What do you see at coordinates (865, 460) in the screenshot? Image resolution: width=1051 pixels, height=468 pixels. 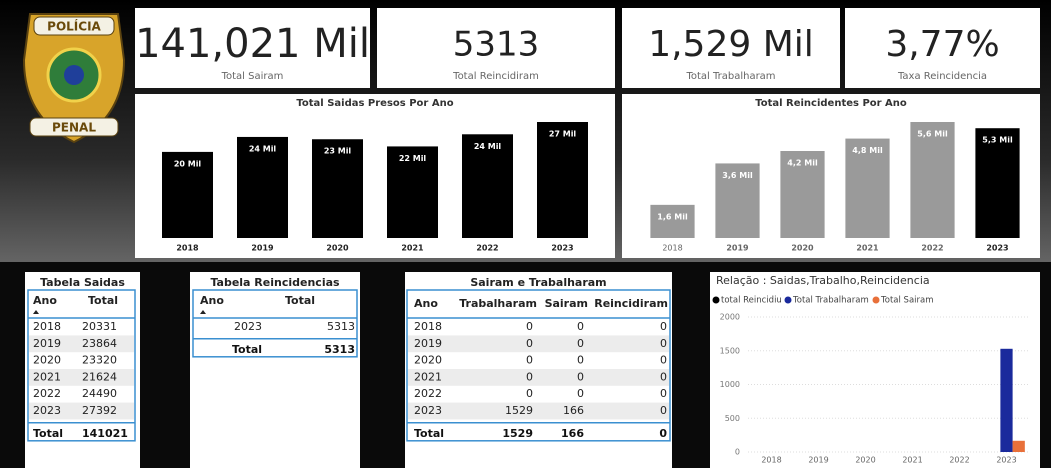 I see `x-tick-label: 2020` at bounding box center [865, 460].